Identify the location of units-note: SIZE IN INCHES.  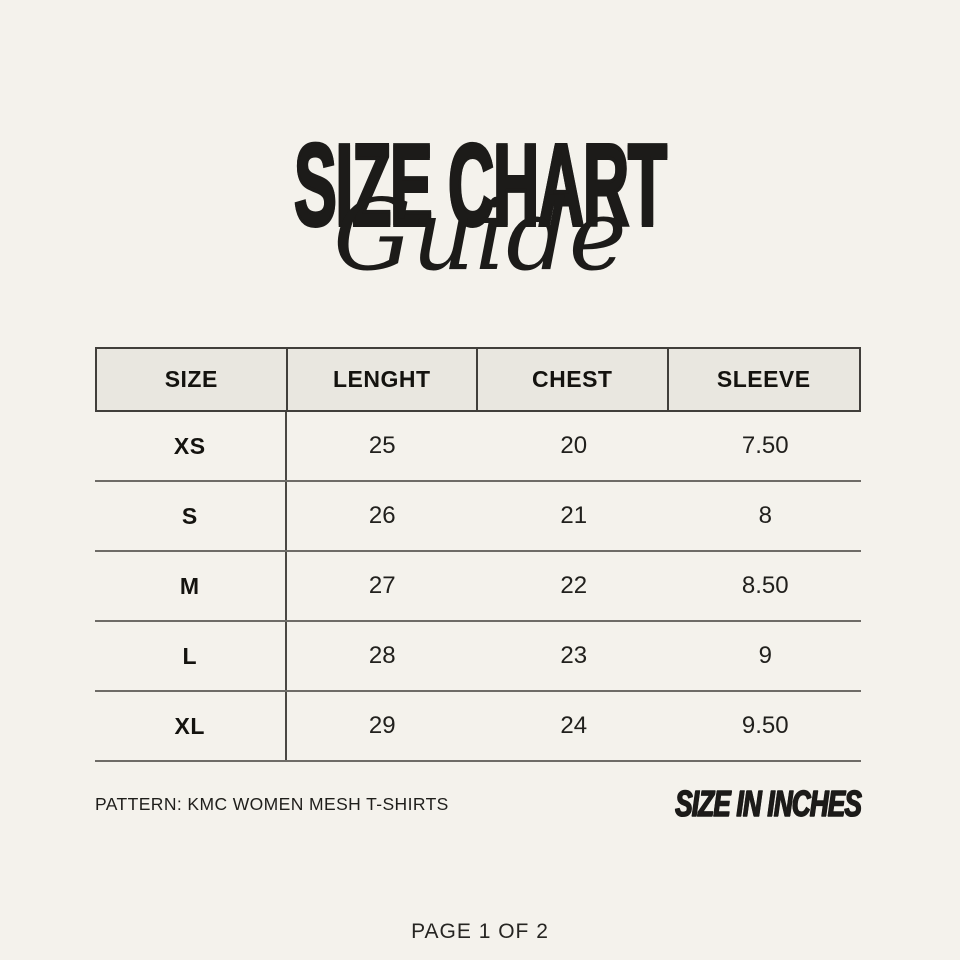
(769, 803).